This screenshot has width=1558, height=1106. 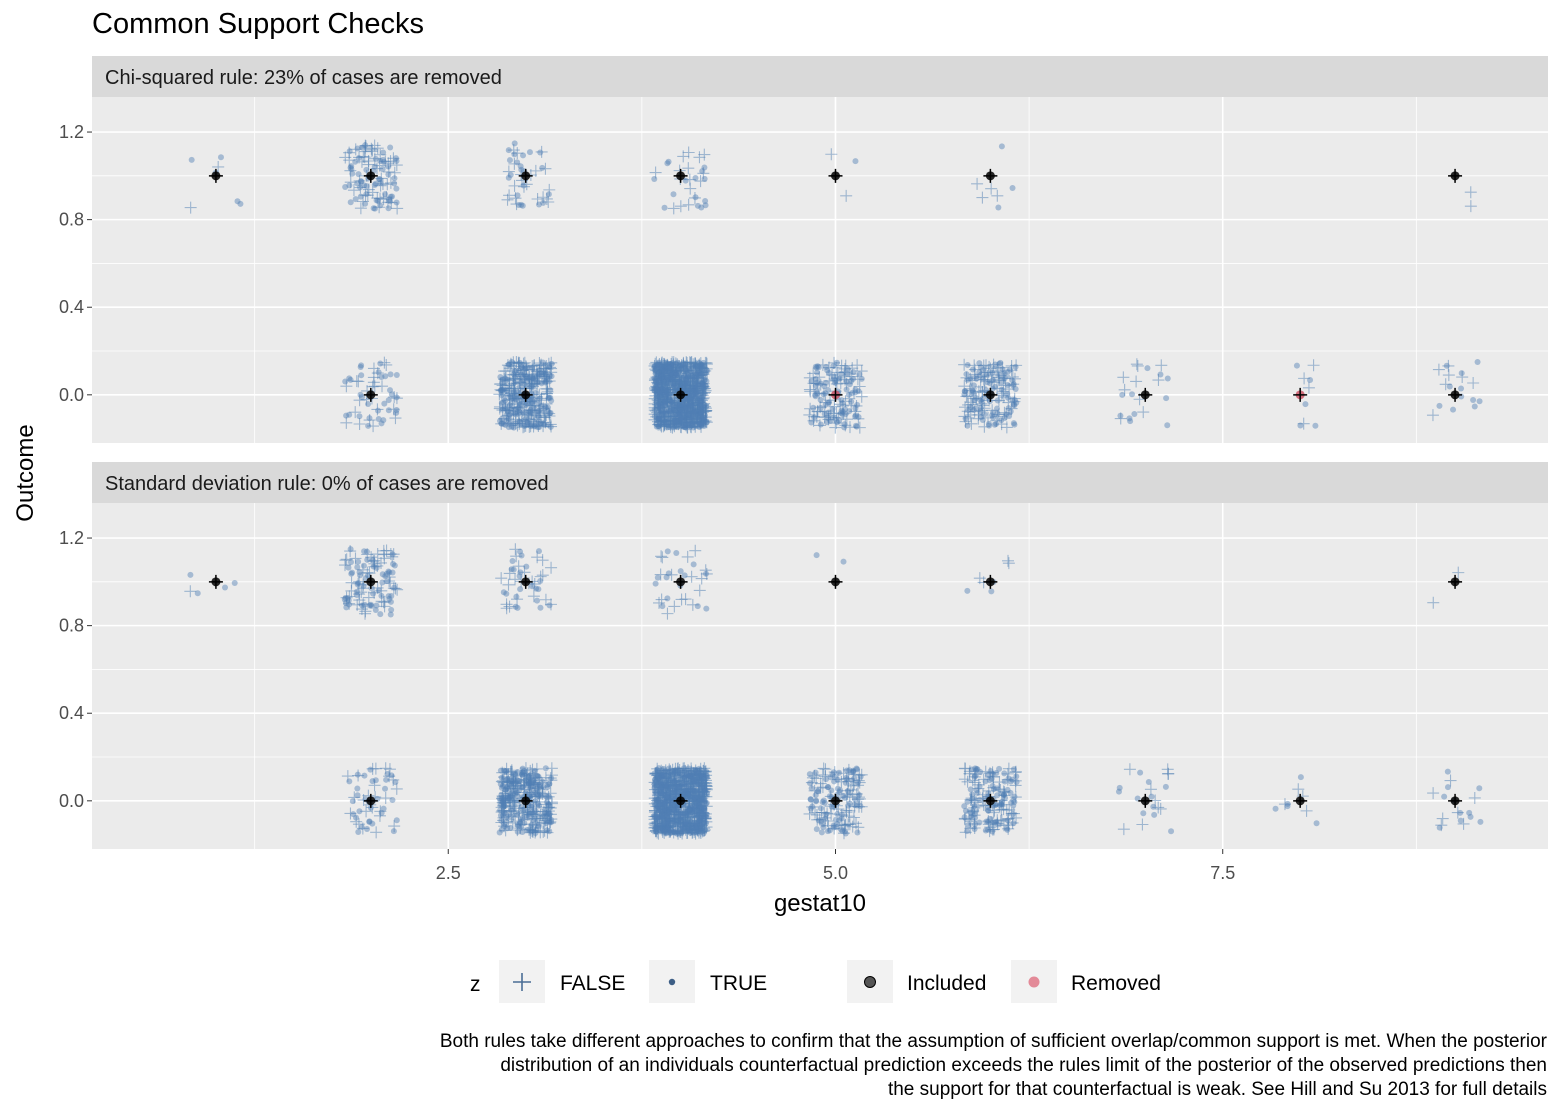 What do you see at coordinates (71, 395) in the screenshot?
I see `y-tick-label: 0.0` at bounding box center [71, 395].